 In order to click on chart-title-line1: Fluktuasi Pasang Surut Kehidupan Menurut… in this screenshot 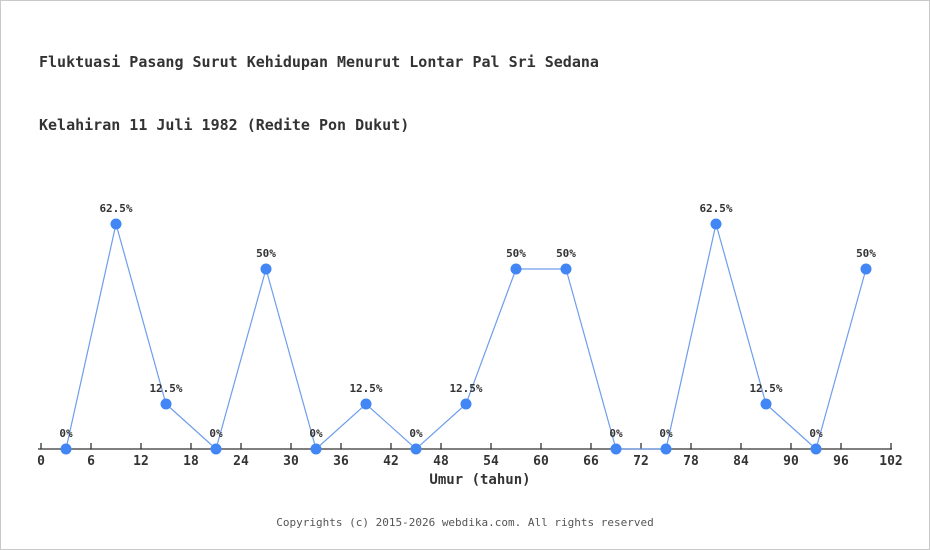, I will do `click(319, 62)`.